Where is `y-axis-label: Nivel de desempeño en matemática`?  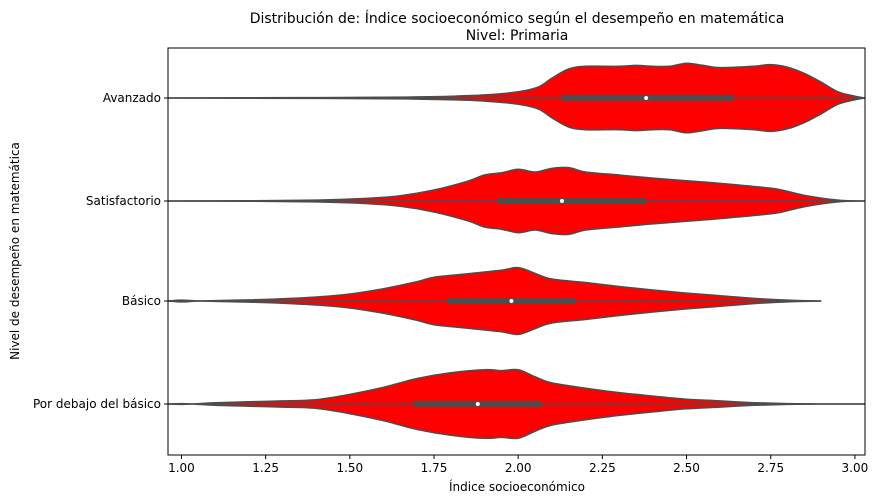
y-axis-label: Nivel de desempeño en matemática is located at coordinates (15, 251).